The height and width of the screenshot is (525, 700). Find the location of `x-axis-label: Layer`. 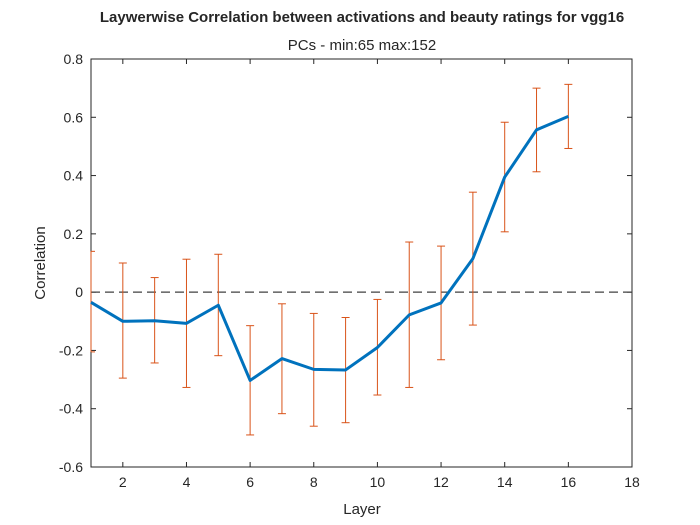

x-axis-label: Layer is located at coordinates (362, 509).